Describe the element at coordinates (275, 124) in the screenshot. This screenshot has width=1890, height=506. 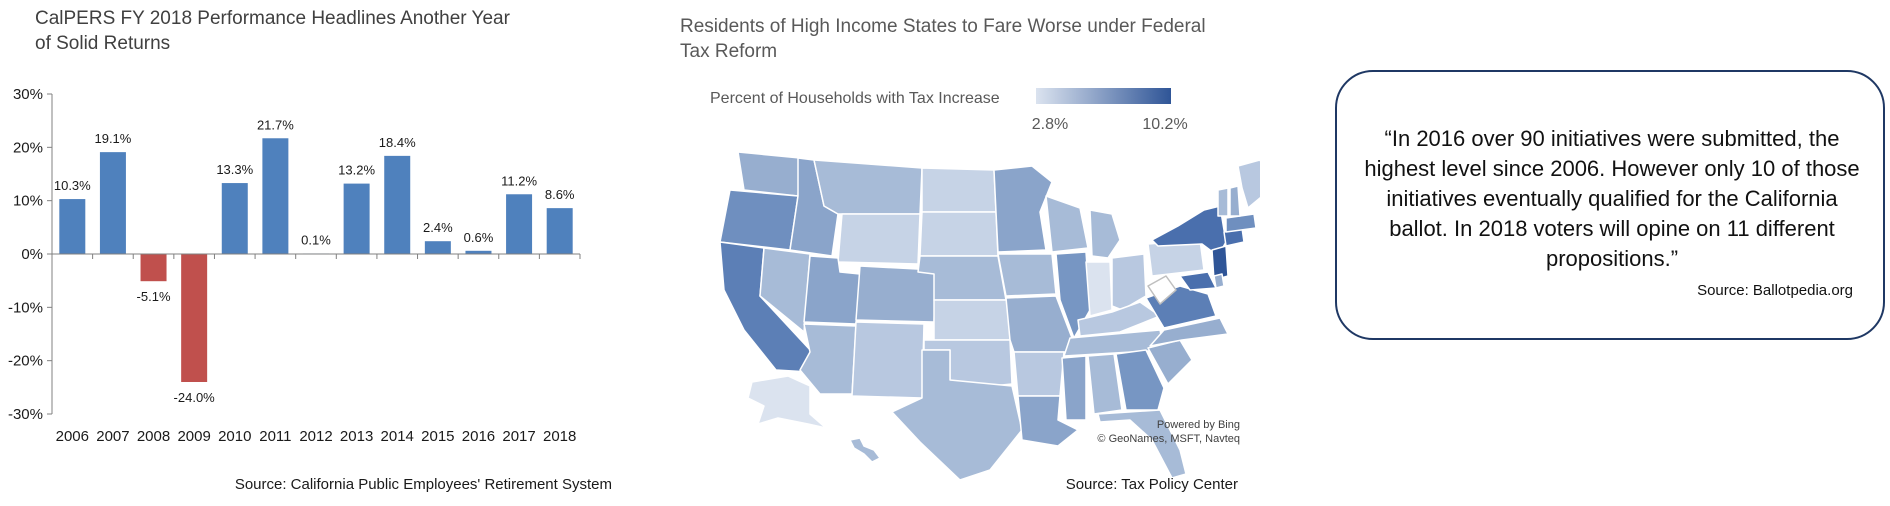
I see `data-label-2011: 21.7%` at that location.